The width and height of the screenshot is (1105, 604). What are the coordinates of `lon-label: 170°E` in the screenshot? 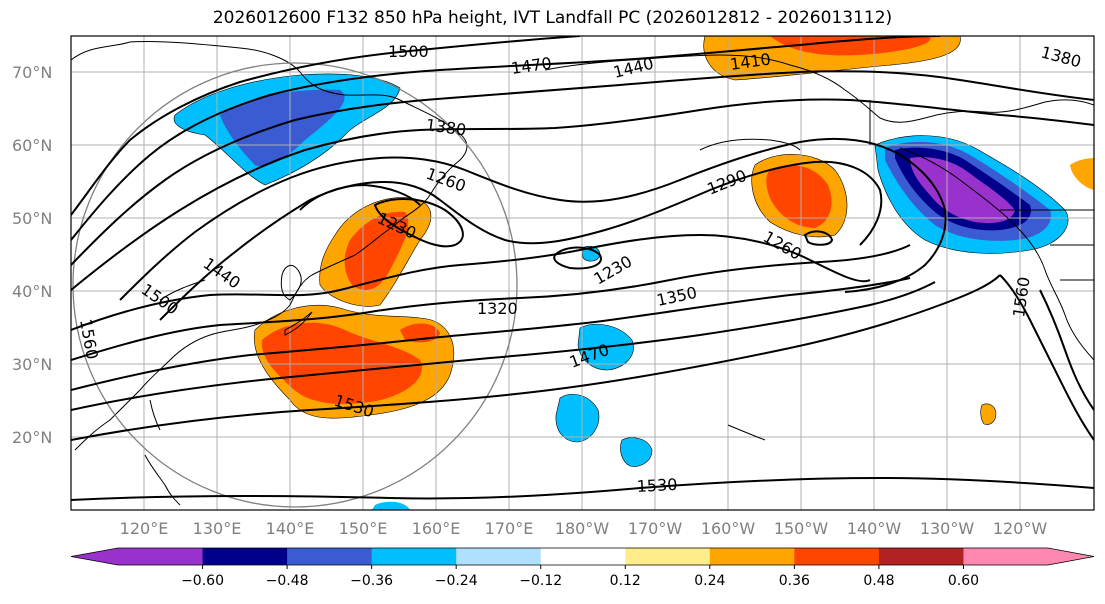 It's located at (509, 528).